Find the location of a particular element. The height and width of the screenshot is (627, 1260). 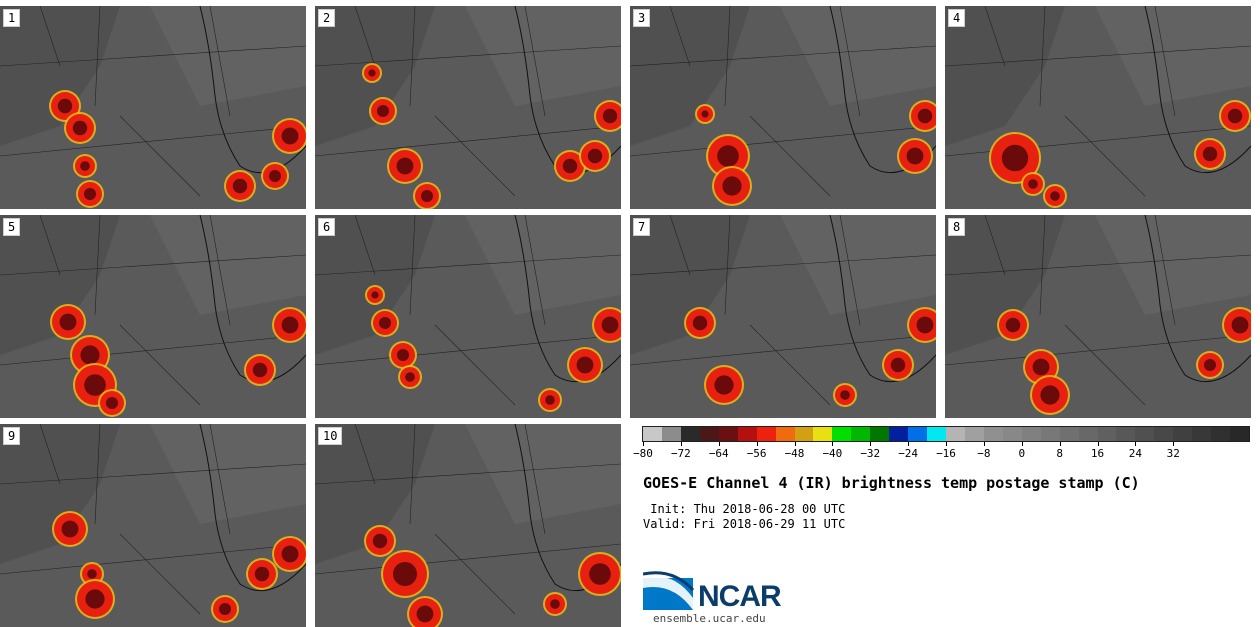

ir-panel: 7 is located at coordinates (783, 316).